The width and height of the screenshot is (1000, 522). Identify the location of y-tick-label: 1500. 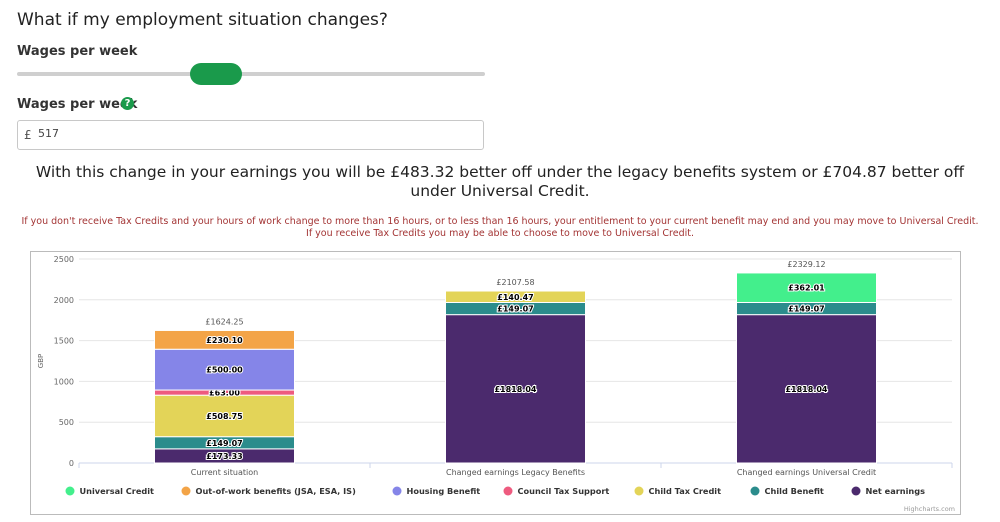
(64, 341).